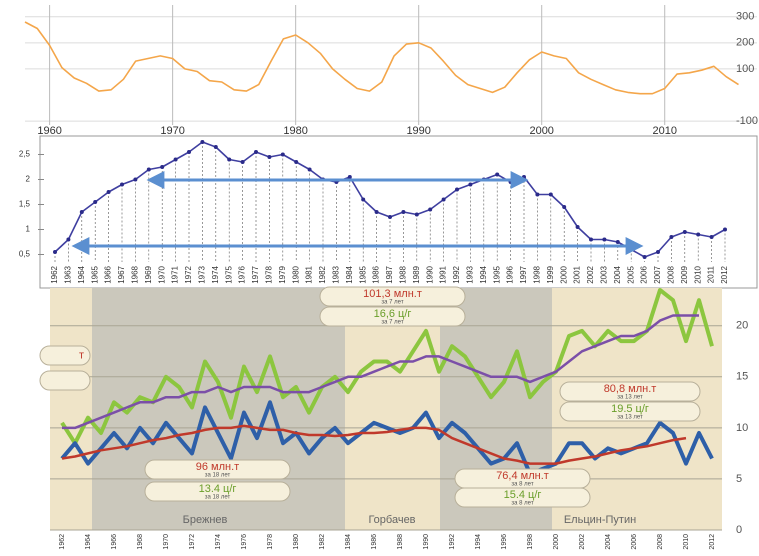 The image size is (759, 556). I want to click on y-tick-label: 20, so click(742, 326).